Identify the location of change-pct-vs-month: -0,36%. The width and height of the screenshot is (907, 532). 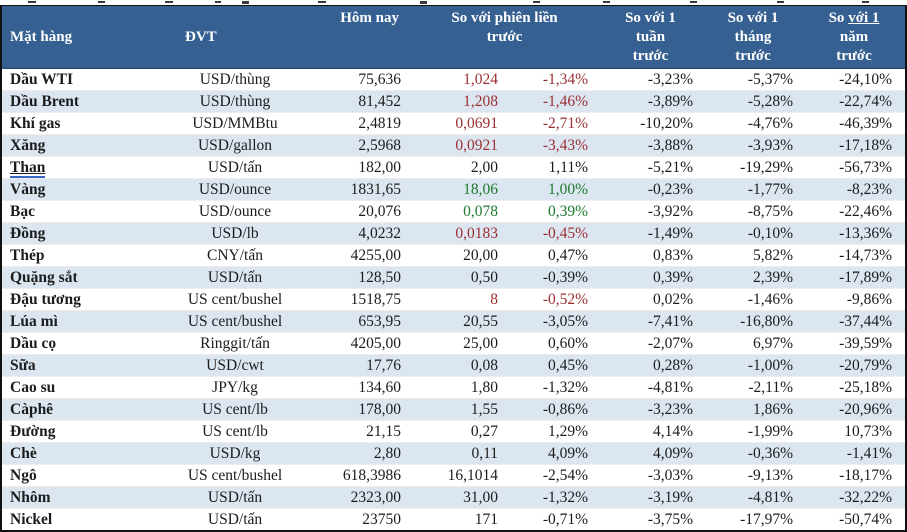
(770, 453).